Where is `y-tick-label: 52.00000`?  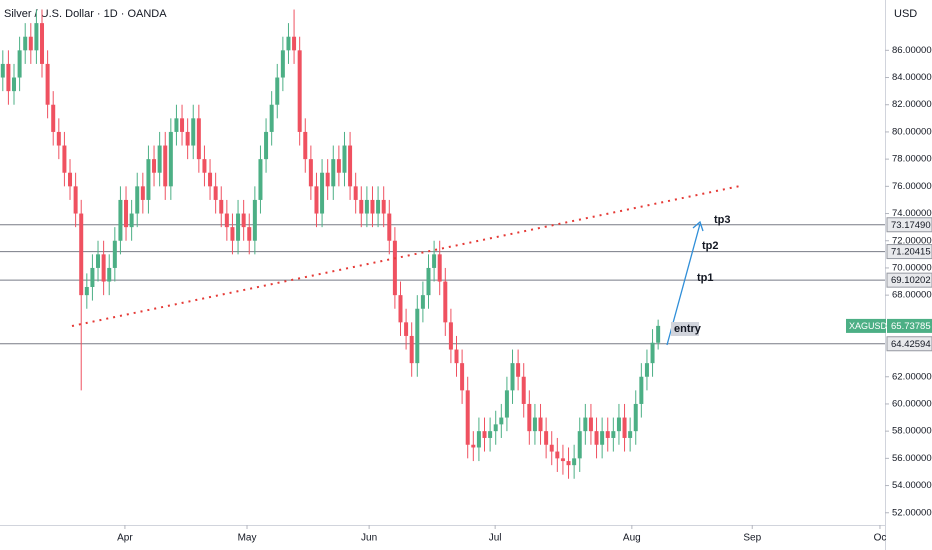 y-tick-label: 52.00000 is located at coordinates (912, 512).